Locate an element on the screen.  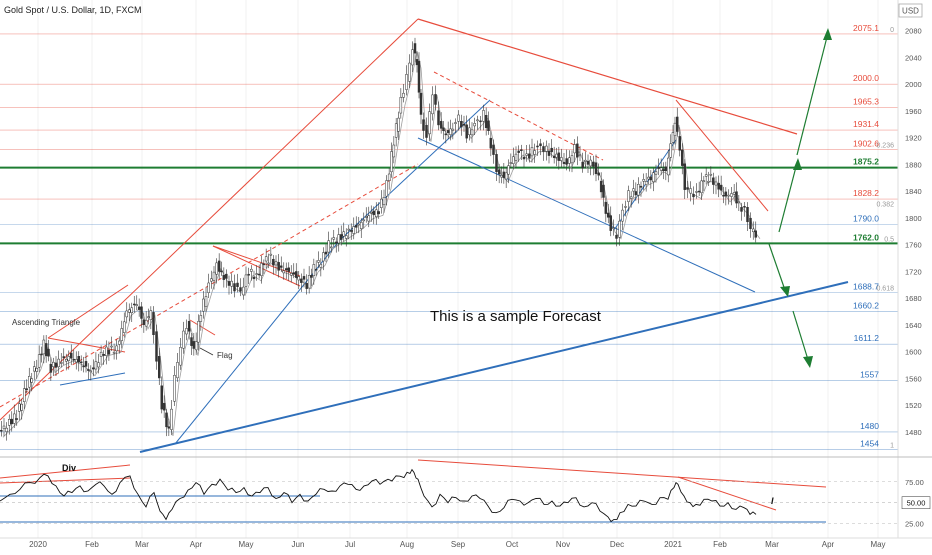
y-tick-label: 1960 is located at coordinates (913, 111).